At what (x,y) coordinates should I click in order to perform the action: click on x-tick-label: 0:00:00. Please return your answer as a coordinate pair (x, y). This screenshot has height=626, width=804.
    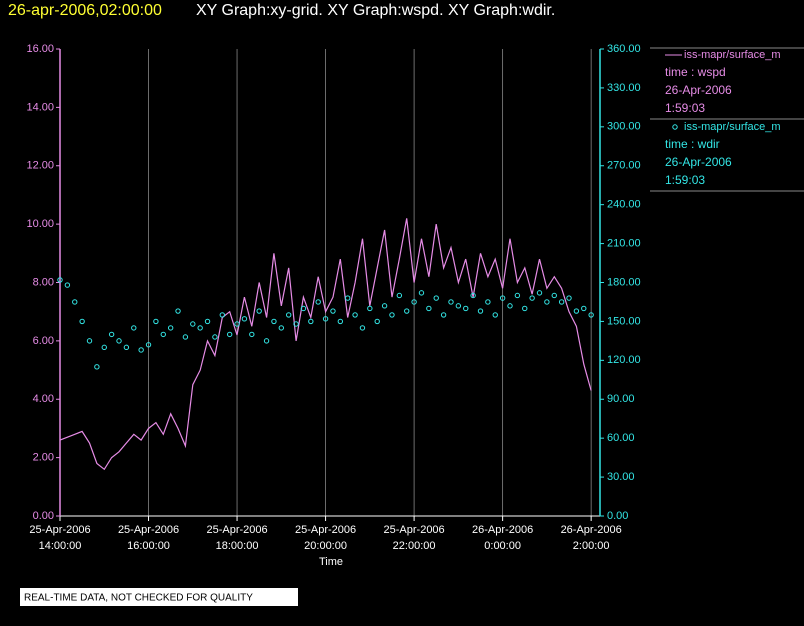
    Looking at the image, I should click on (502, 546).